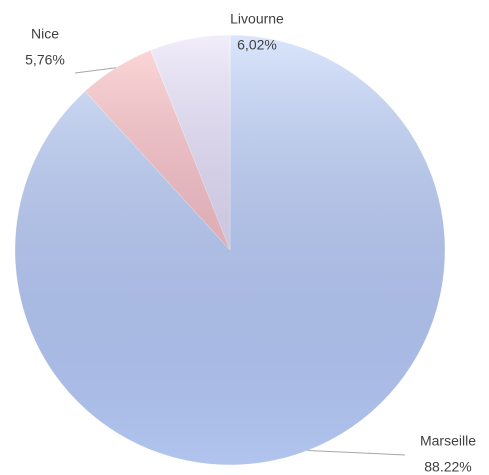  What do you see at coordinates (45, 60) in the screenshot?
I see `value-label: 5,76%` at bounding box center [45, 60].